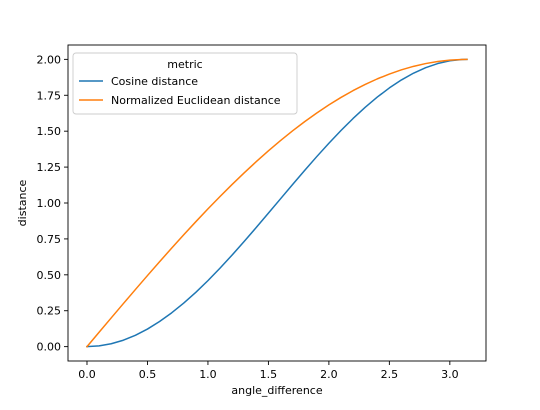 The image size is (540, 410). Describe the element at coordinates (49, 239) in the screenshot. I see `y-tick-label: 0.75` at that location.